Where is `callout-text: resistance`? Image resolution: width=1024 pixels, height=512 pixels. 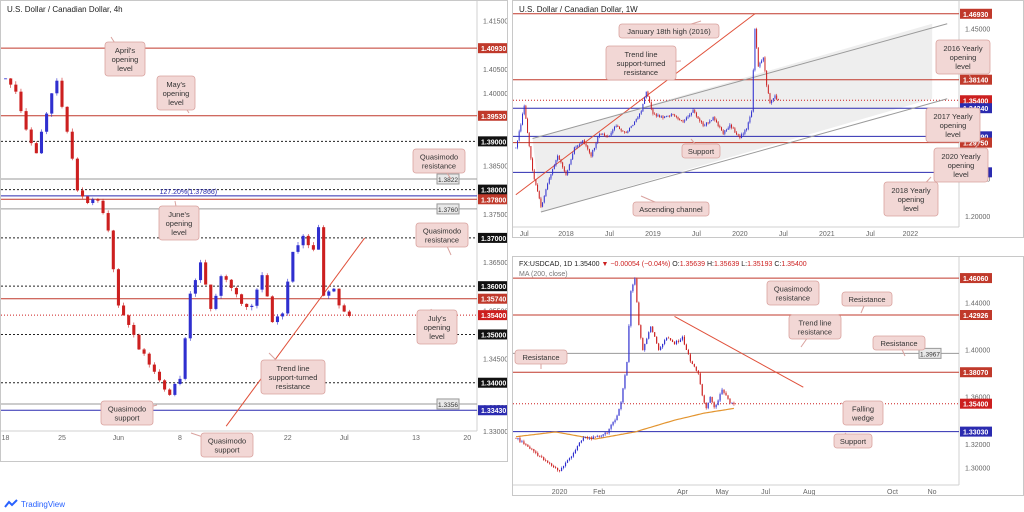
callout-text: resistance is located at coordinates (442, 240).